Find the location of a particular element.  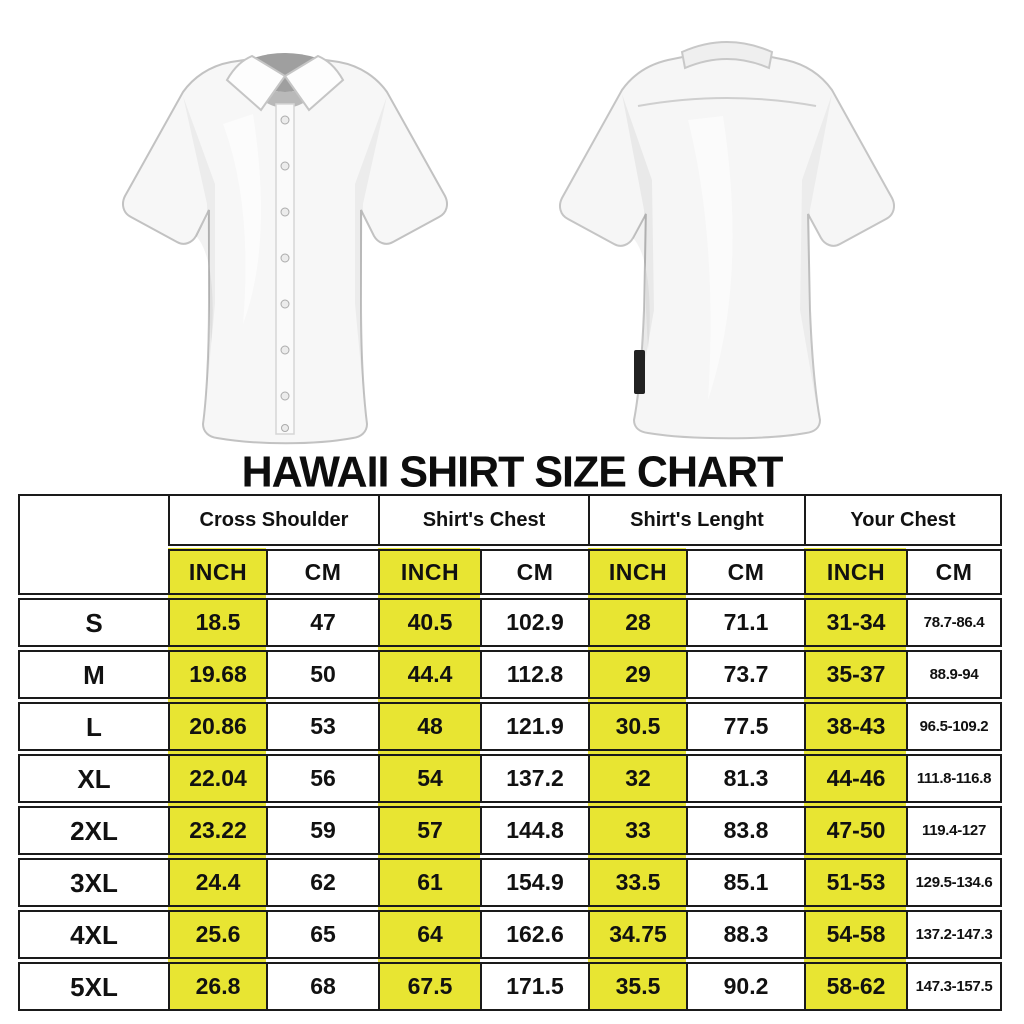

value-cell: 154.9 is located at coordinates (534, 882).